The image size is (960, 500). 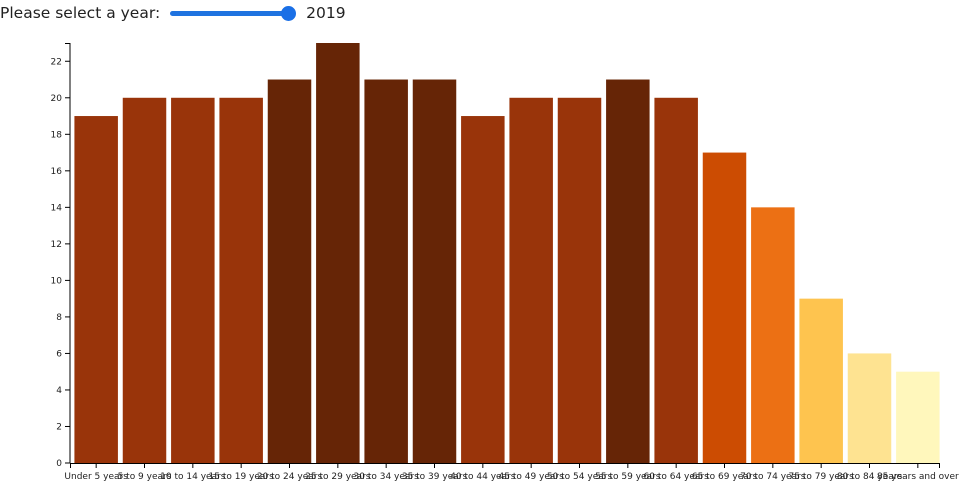 I want to click on year-slider, so click(x=232, y=13).